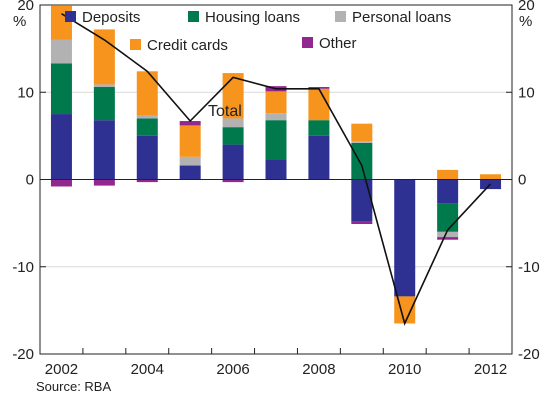 The image size is (552, 401). Describe the element at coordinates (529, 354) in the screenshot. I see `y-tick-label-right: -20` at that location.